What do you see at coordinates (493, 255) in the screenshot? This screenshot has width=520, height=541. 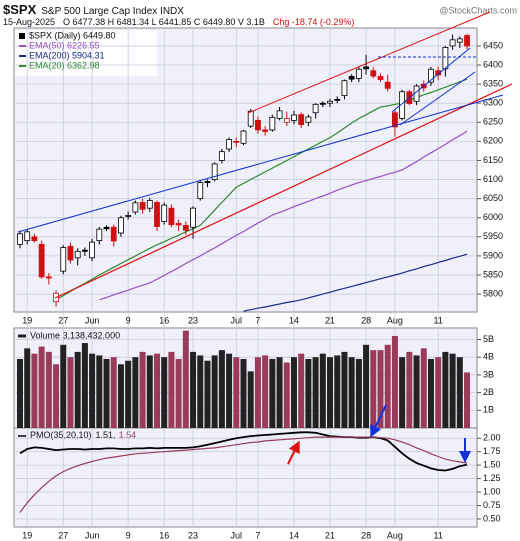 I see `y-tick-label: 5900` at bounding box center [493, 255].